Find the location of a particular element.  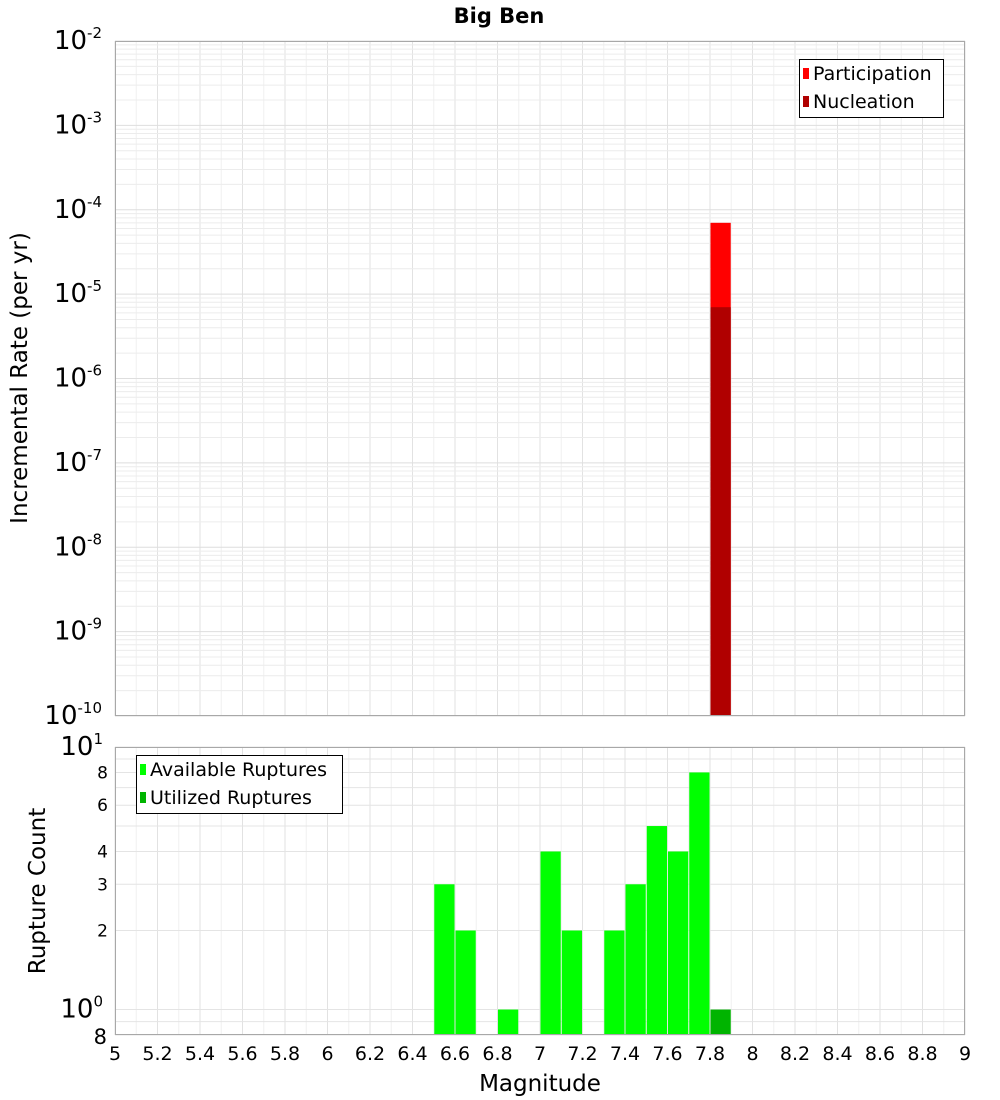

y-tick-label: 10⁻⁶ is located at coordinates (78, 378).